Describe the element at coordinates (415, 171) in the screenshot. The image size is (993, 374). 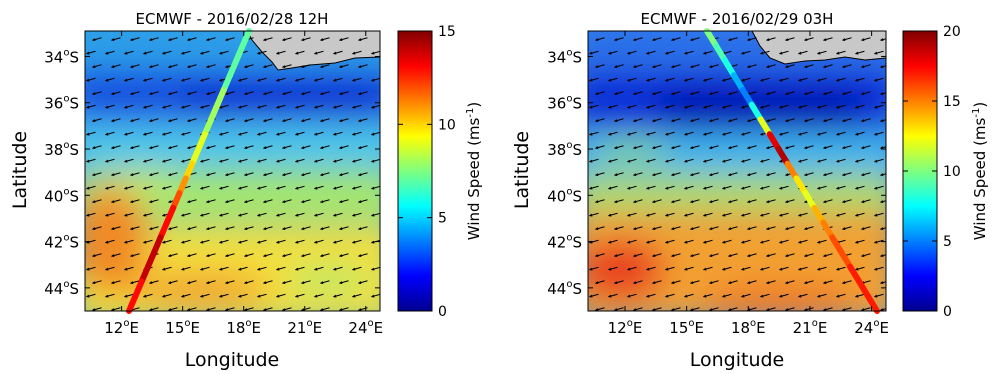
I see `colorbar` at that location.